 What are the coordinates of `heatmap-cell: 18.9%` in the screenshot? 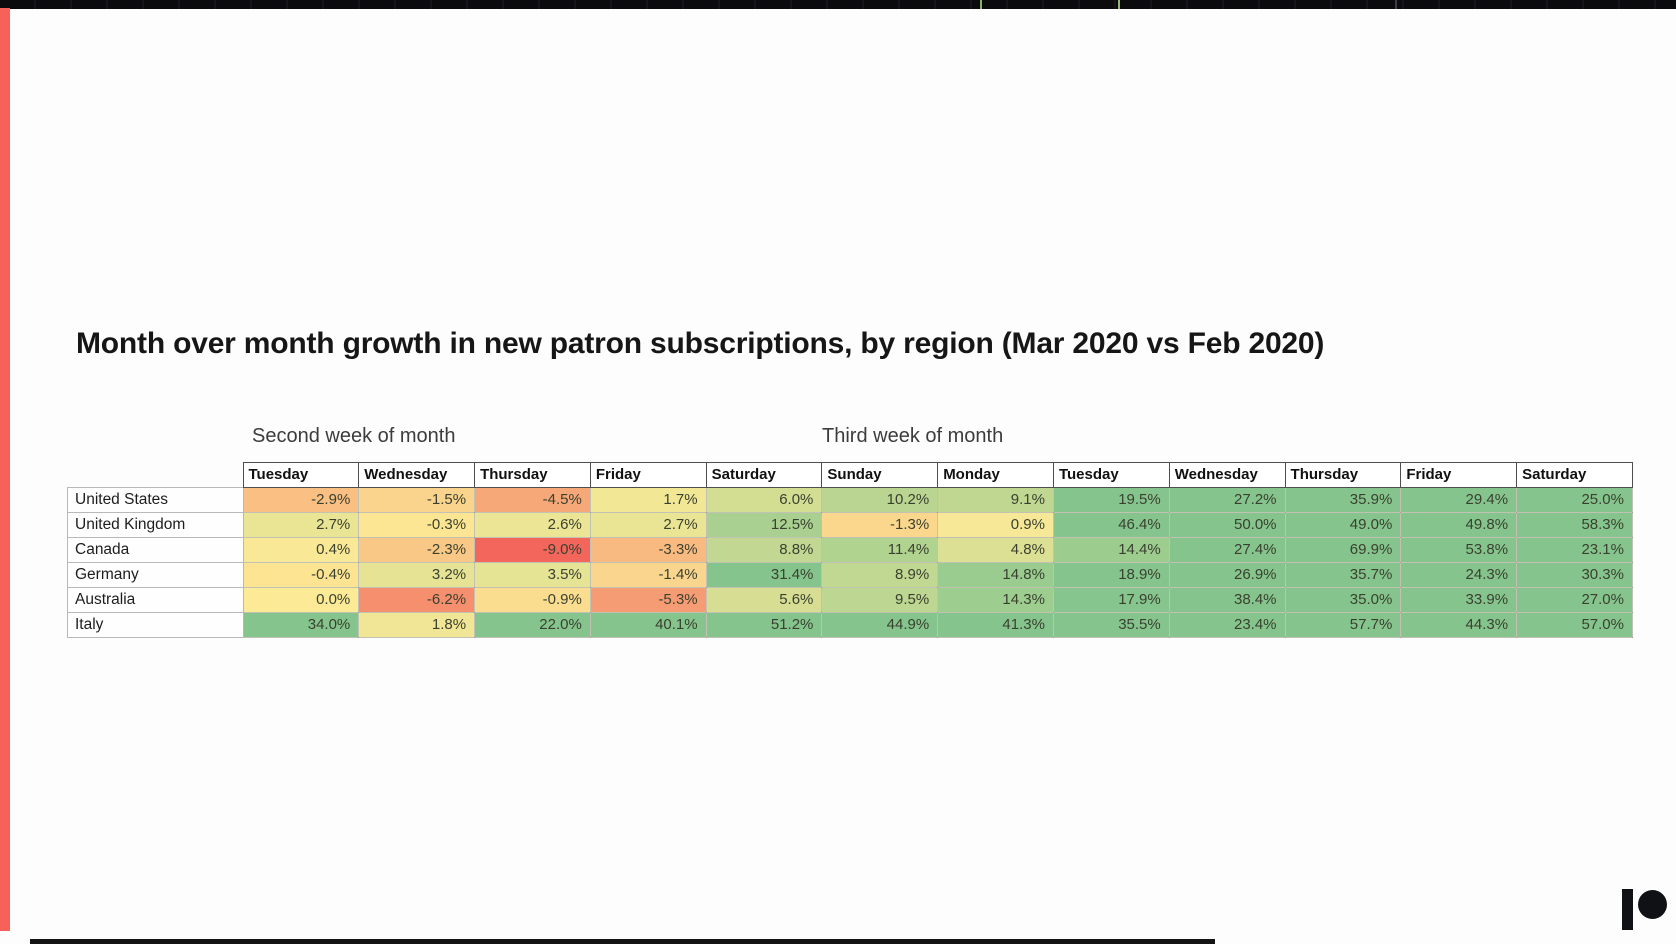 It's located at (1111, 574).